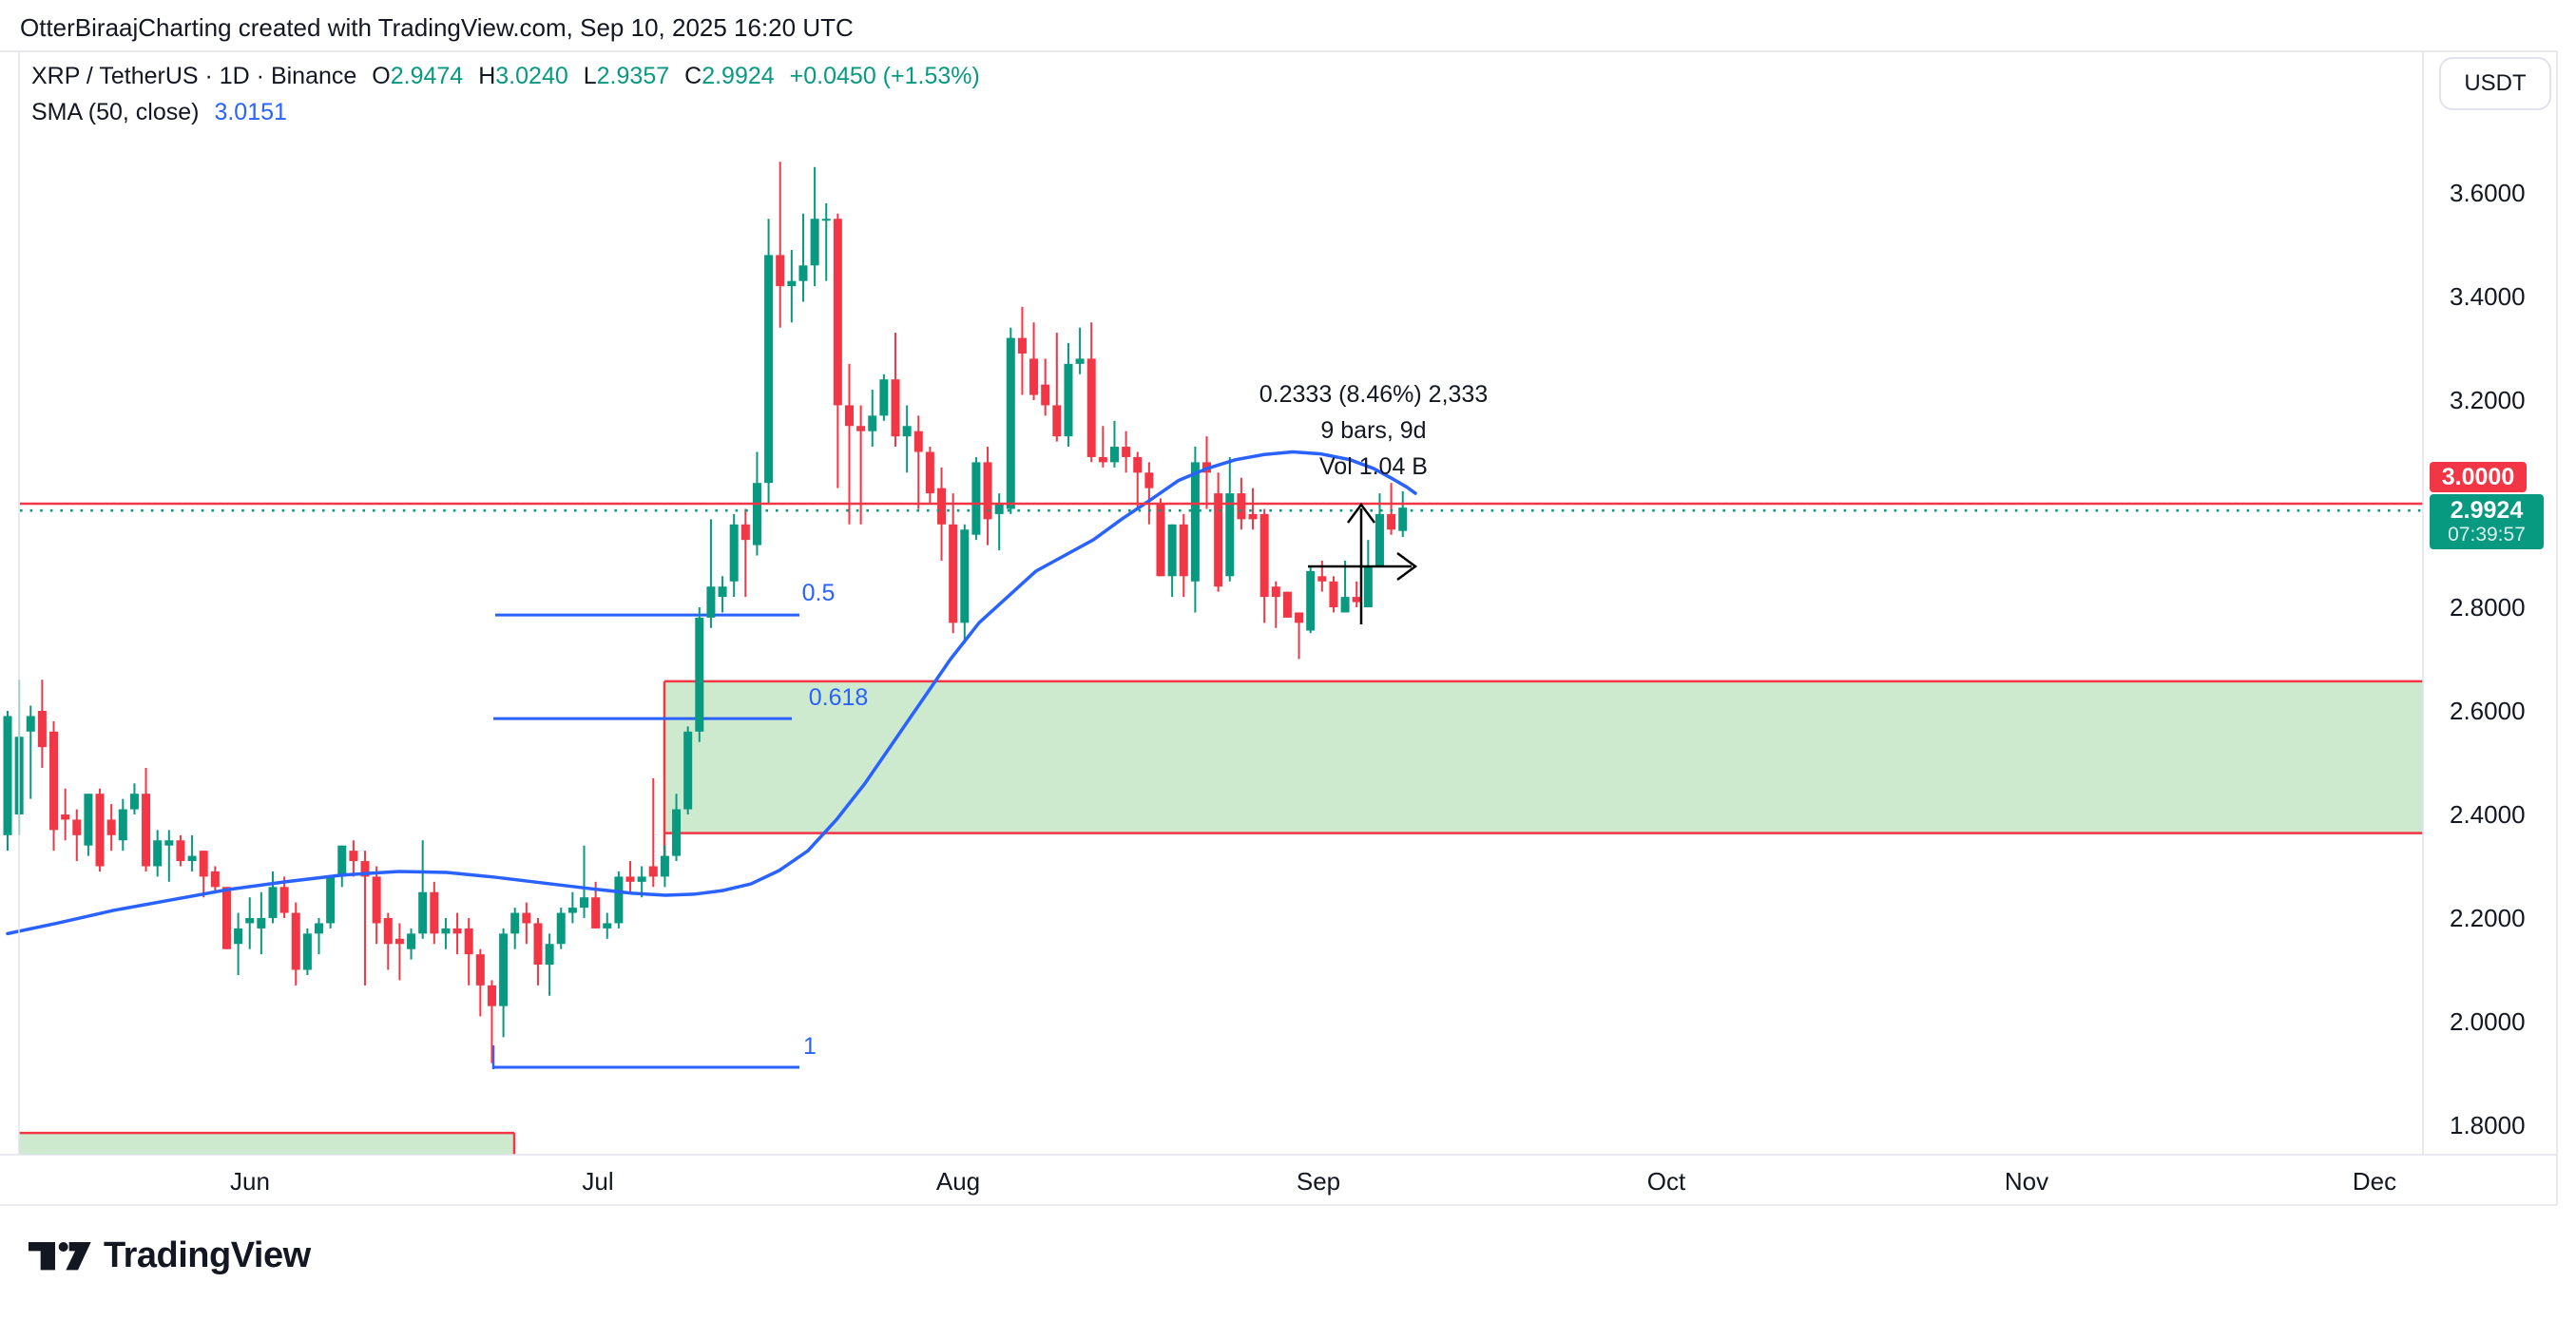  Describe the element at coordinates (810, 1046) in the screenshot. I see `fib-label-1: 1` at that location.